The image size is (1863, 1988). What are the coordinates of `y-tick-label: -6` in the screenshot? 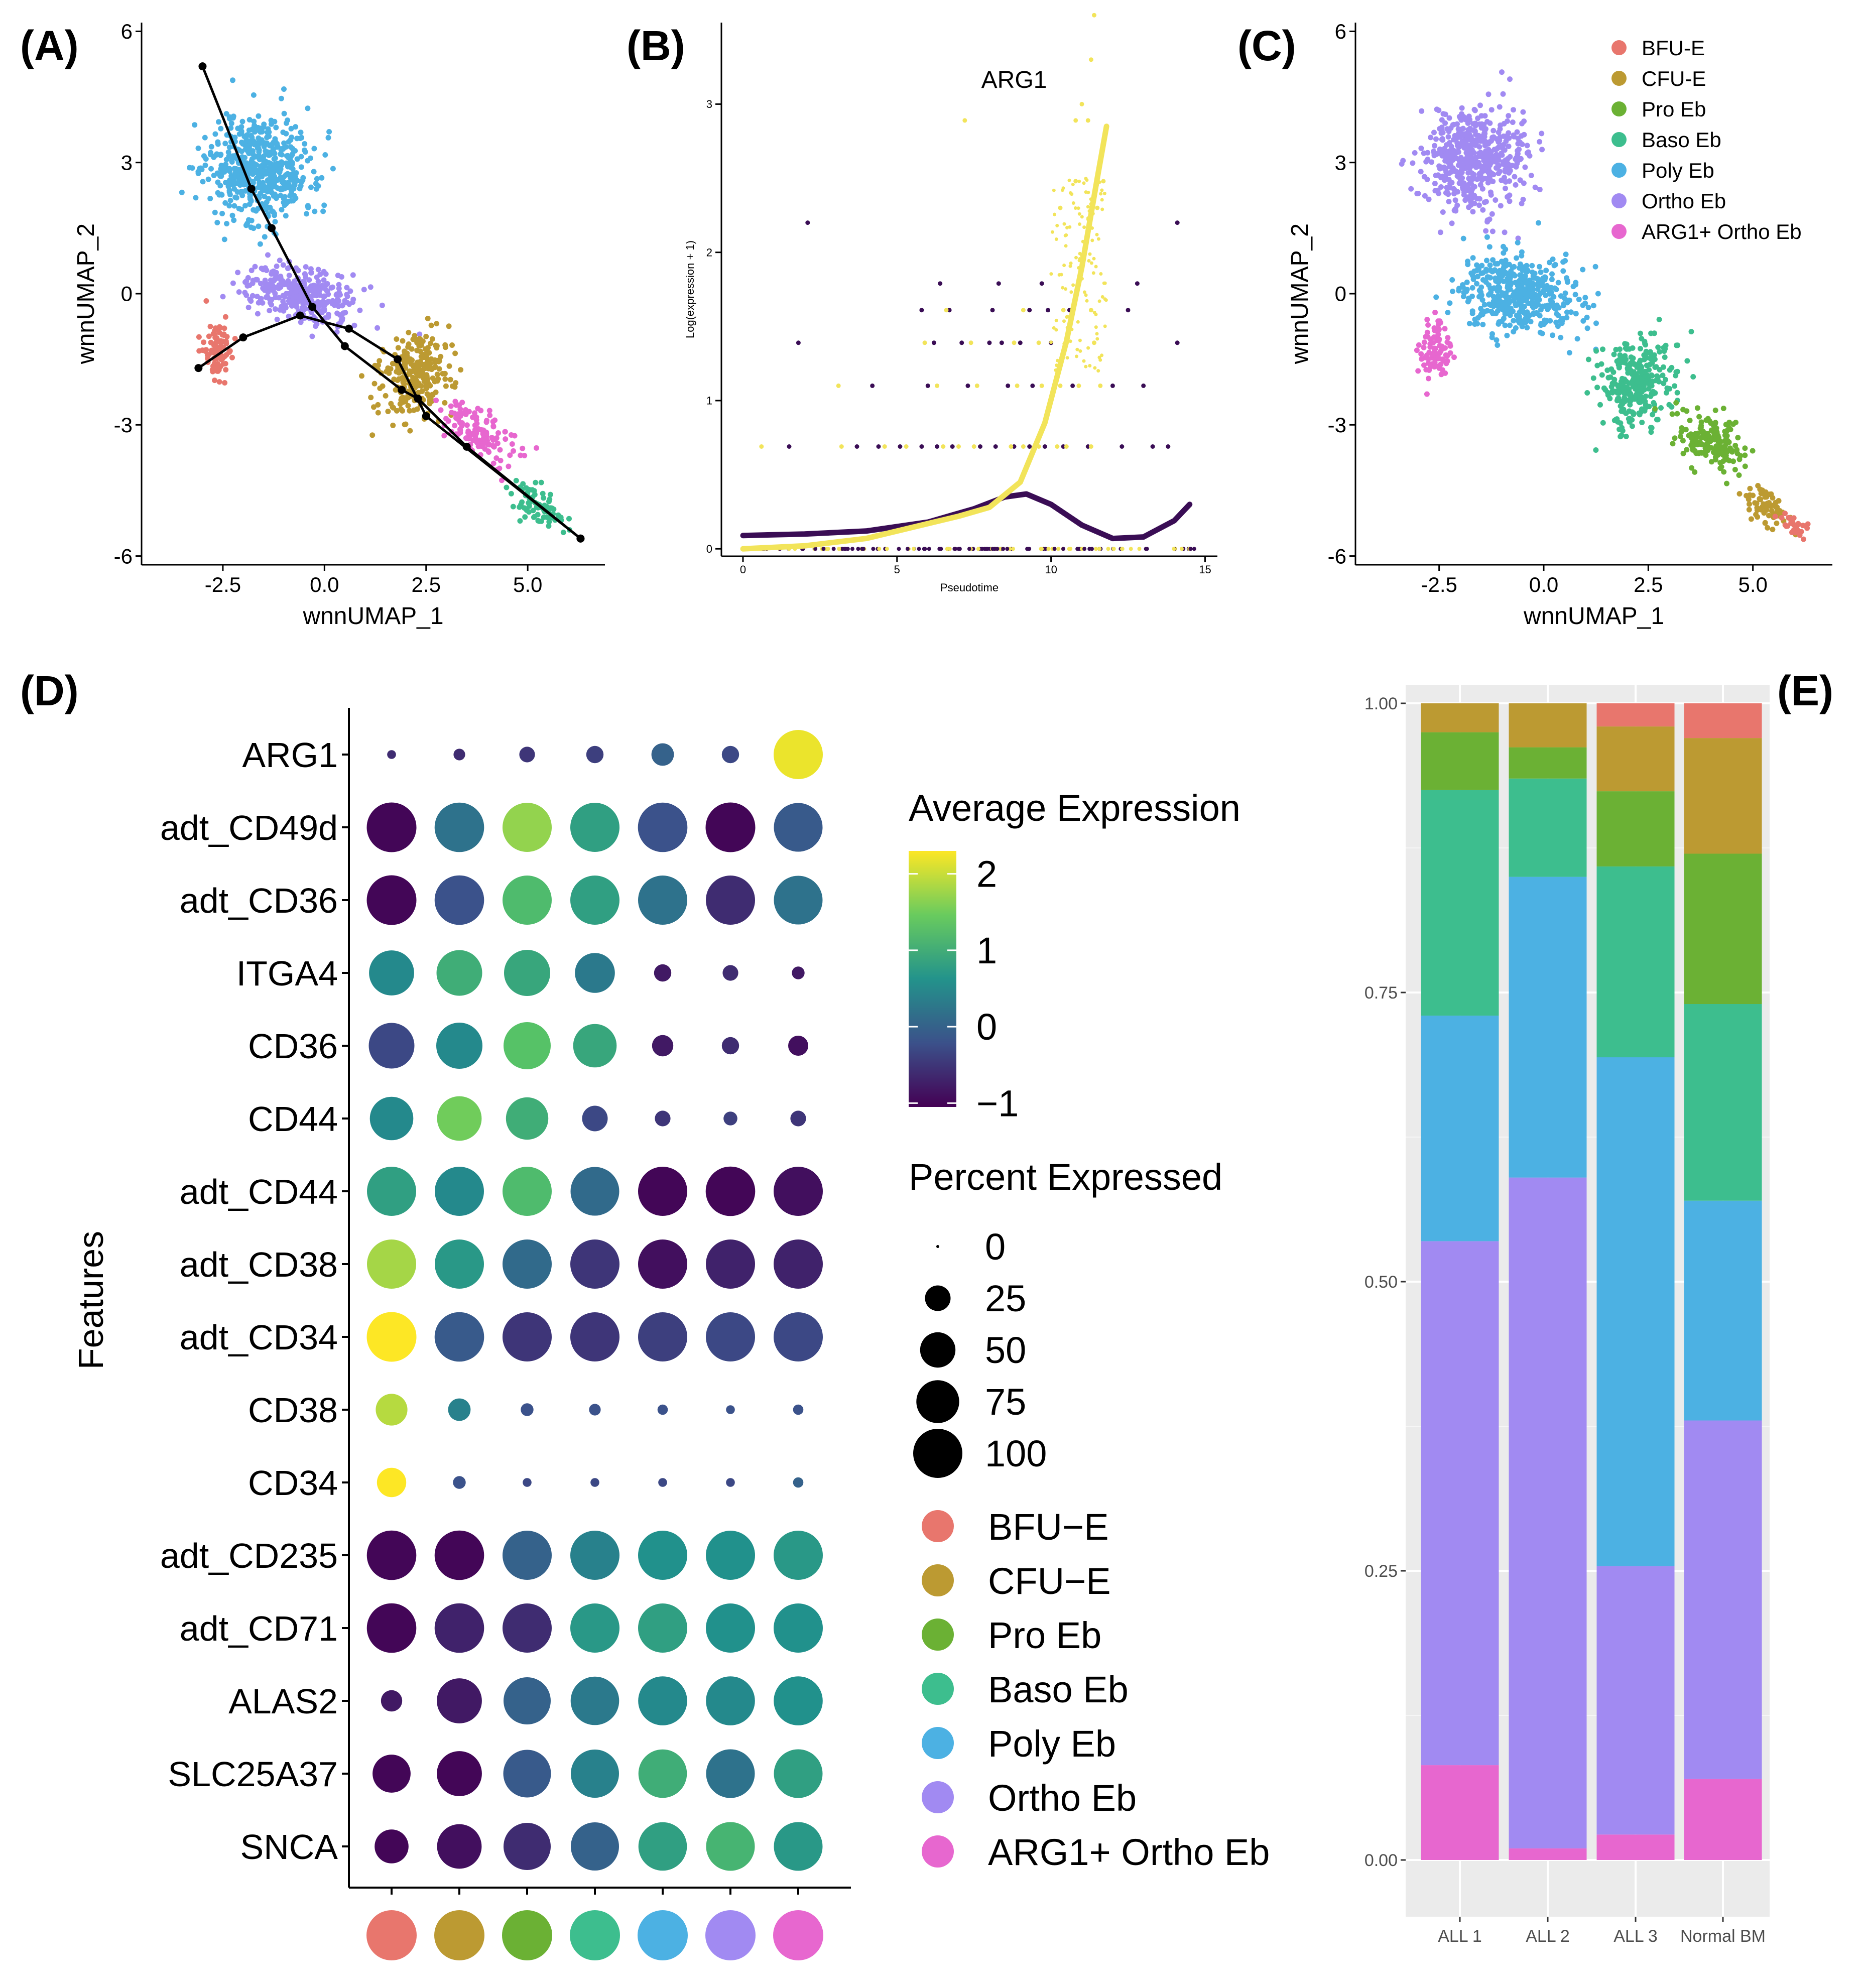 It's located at (123, 556).